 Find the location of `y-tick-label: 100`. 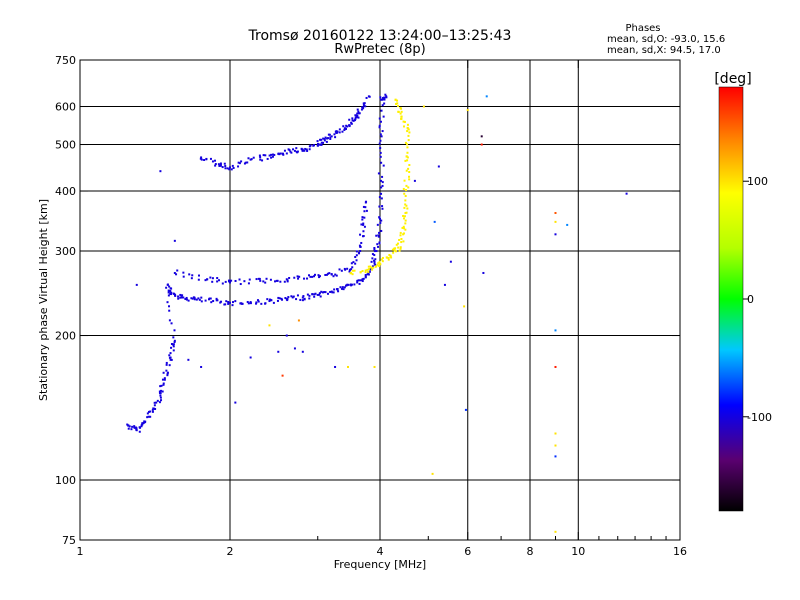

y-tick-label: 100 is located at coordinates (65, 480).